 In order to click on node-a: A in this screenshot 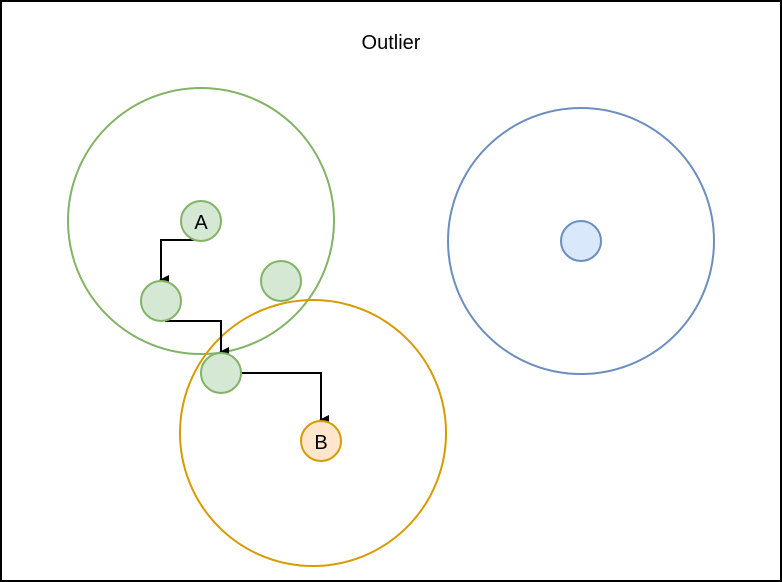, I will do `click(201, 221)`.